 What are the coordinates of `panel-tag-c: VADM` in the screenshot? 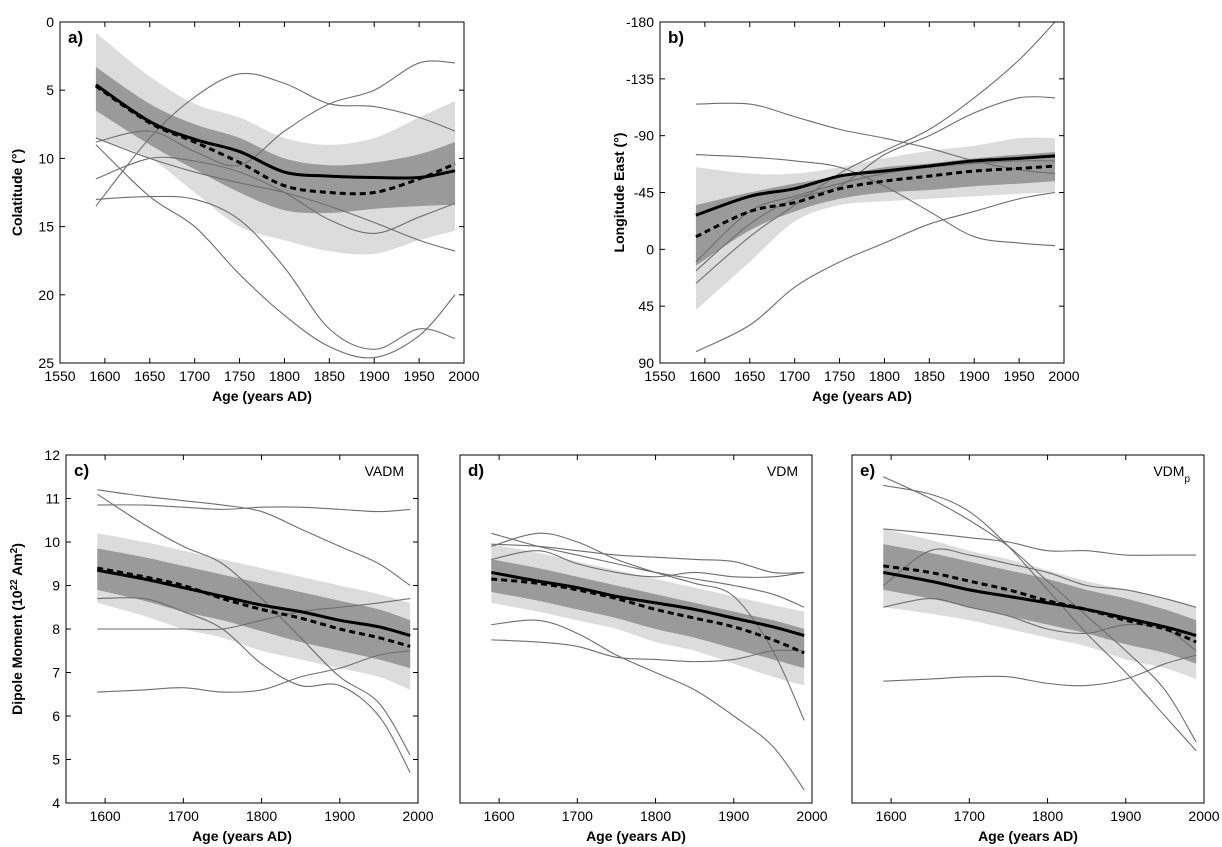 It's located at (384, 471).